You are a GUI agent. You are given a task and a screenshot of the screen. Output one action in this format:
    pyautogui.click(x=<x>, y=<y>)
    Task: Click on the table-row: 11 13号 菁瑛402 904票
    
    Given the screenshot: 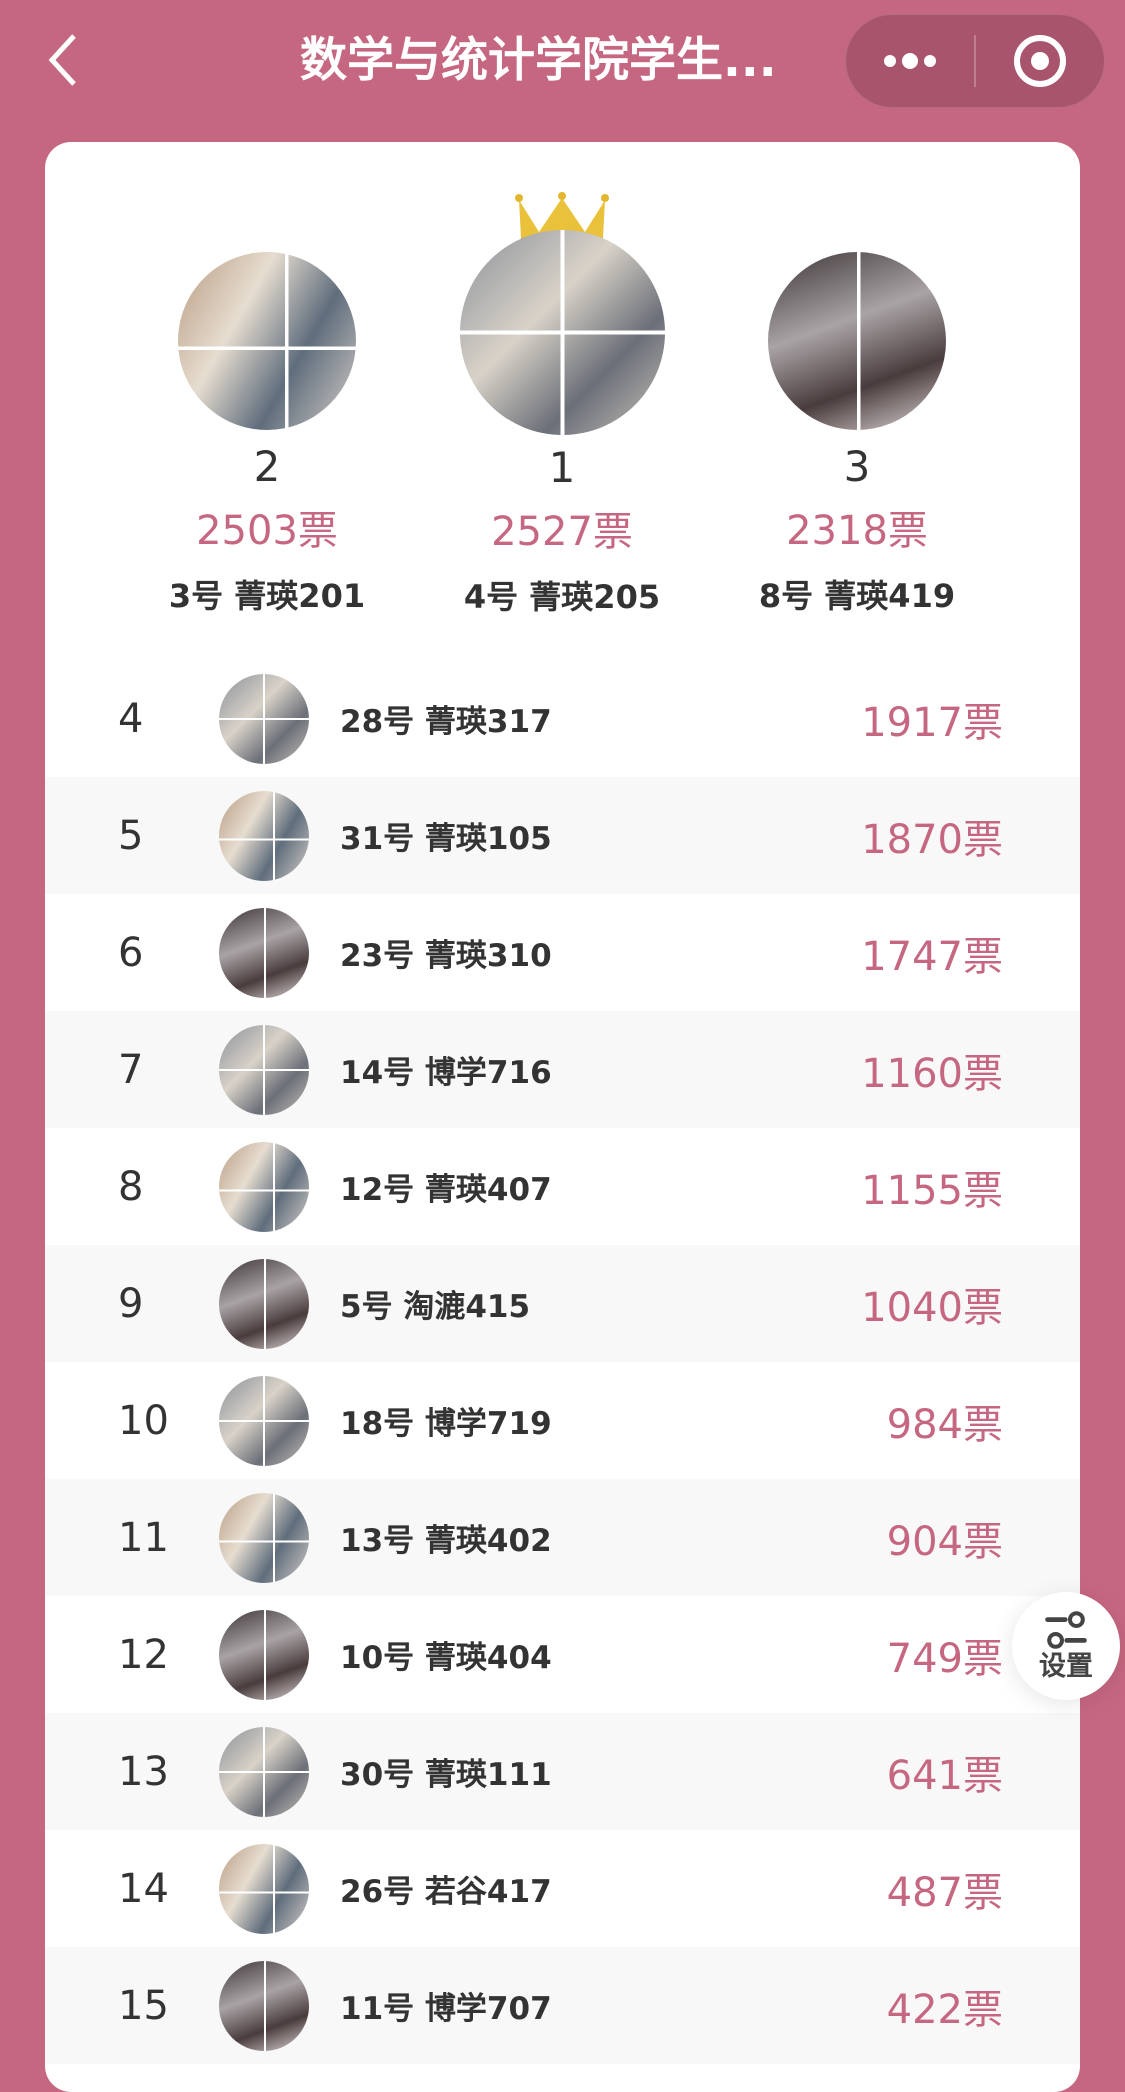 What is the action you would take?
    pyautogui.click(x=562, y=1537)
    